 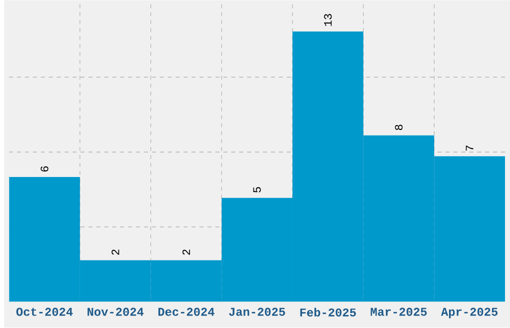 I want to click on x-tick-label: Nov-2024, so click(x=116, y=312).